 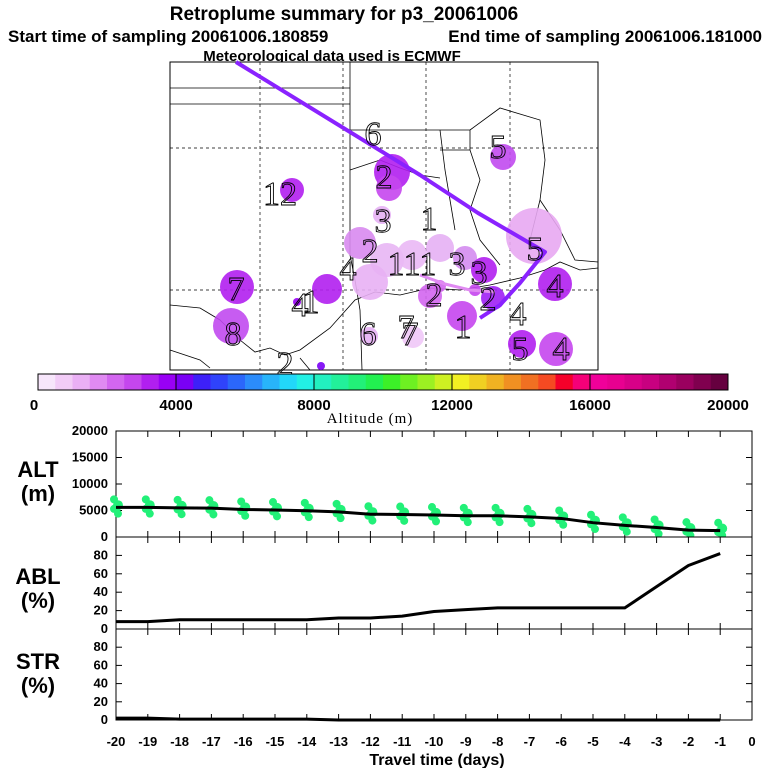 I want to click on subtitle-met: Meteorological data used is ECMWF, so click(x=332, y=56).